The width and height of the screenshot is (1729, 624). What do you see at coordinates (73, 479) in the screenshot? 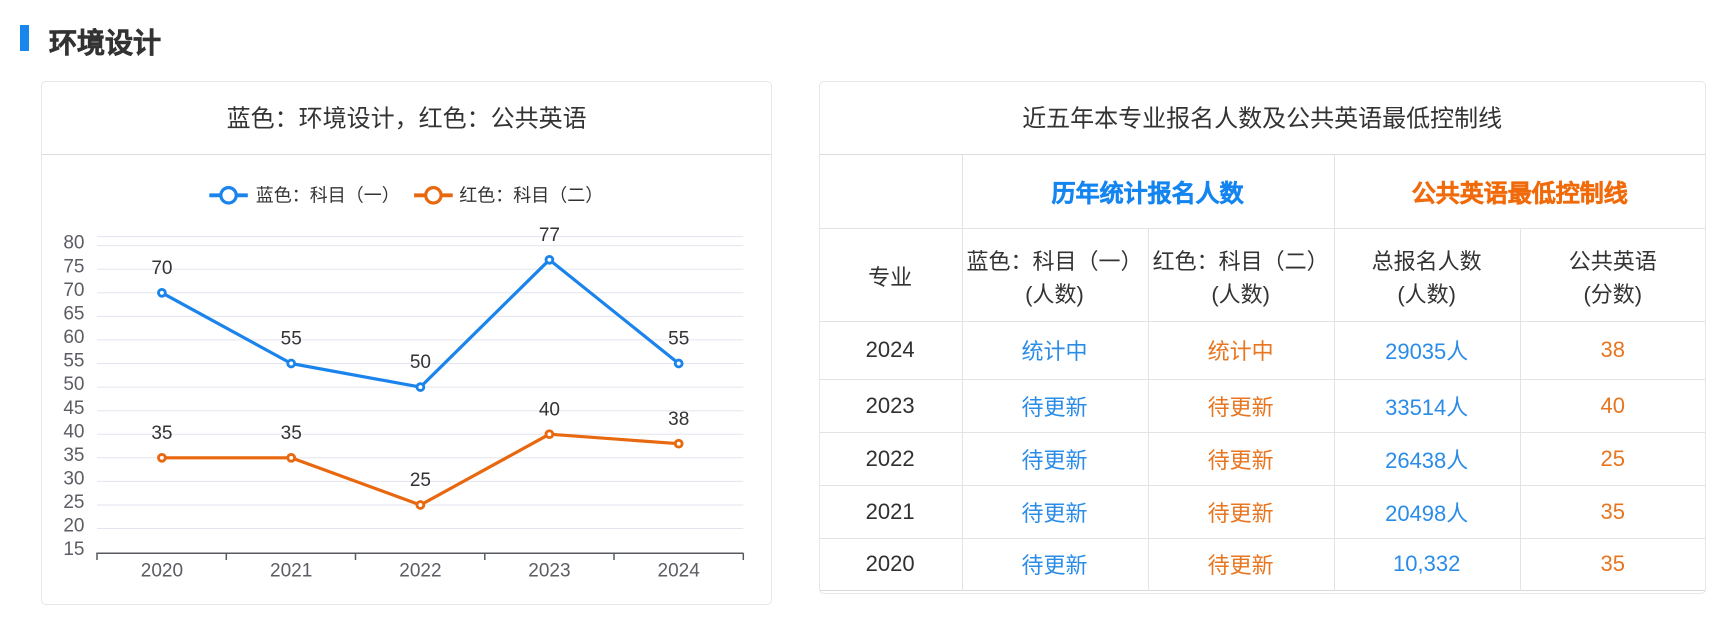
I see `svg-text: 30` at bounding box center [73, 479].